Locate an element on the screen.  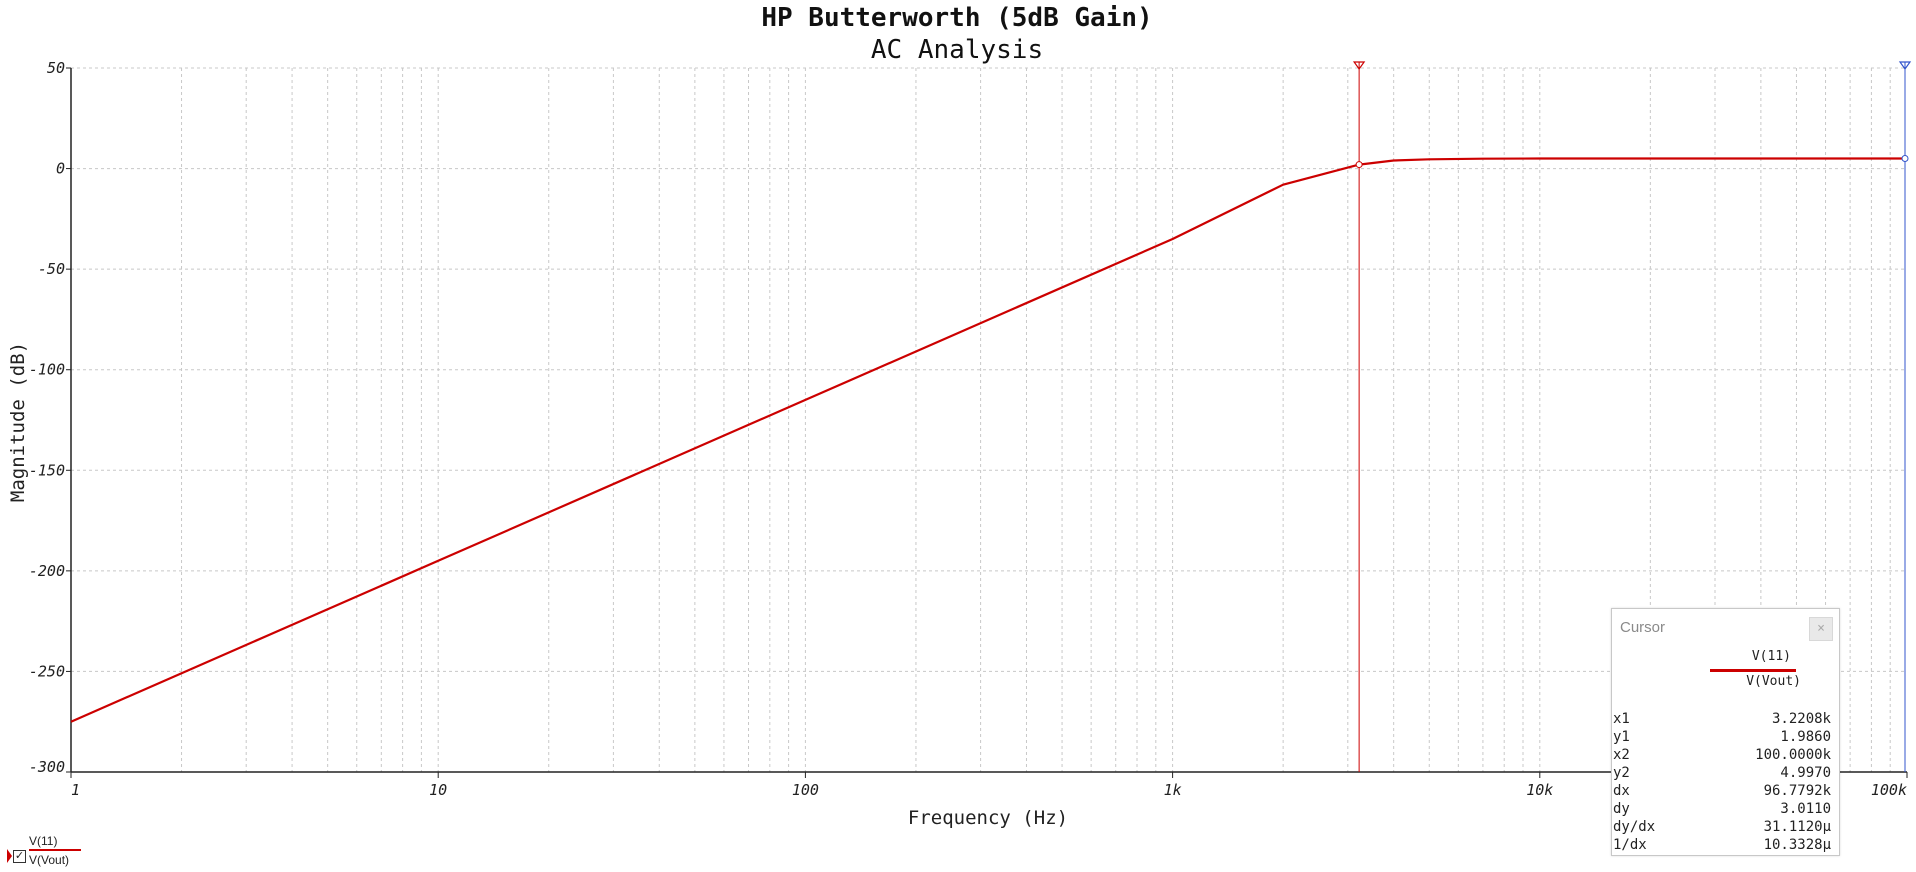
close-icon: × is located at coordinates (1821, 629).